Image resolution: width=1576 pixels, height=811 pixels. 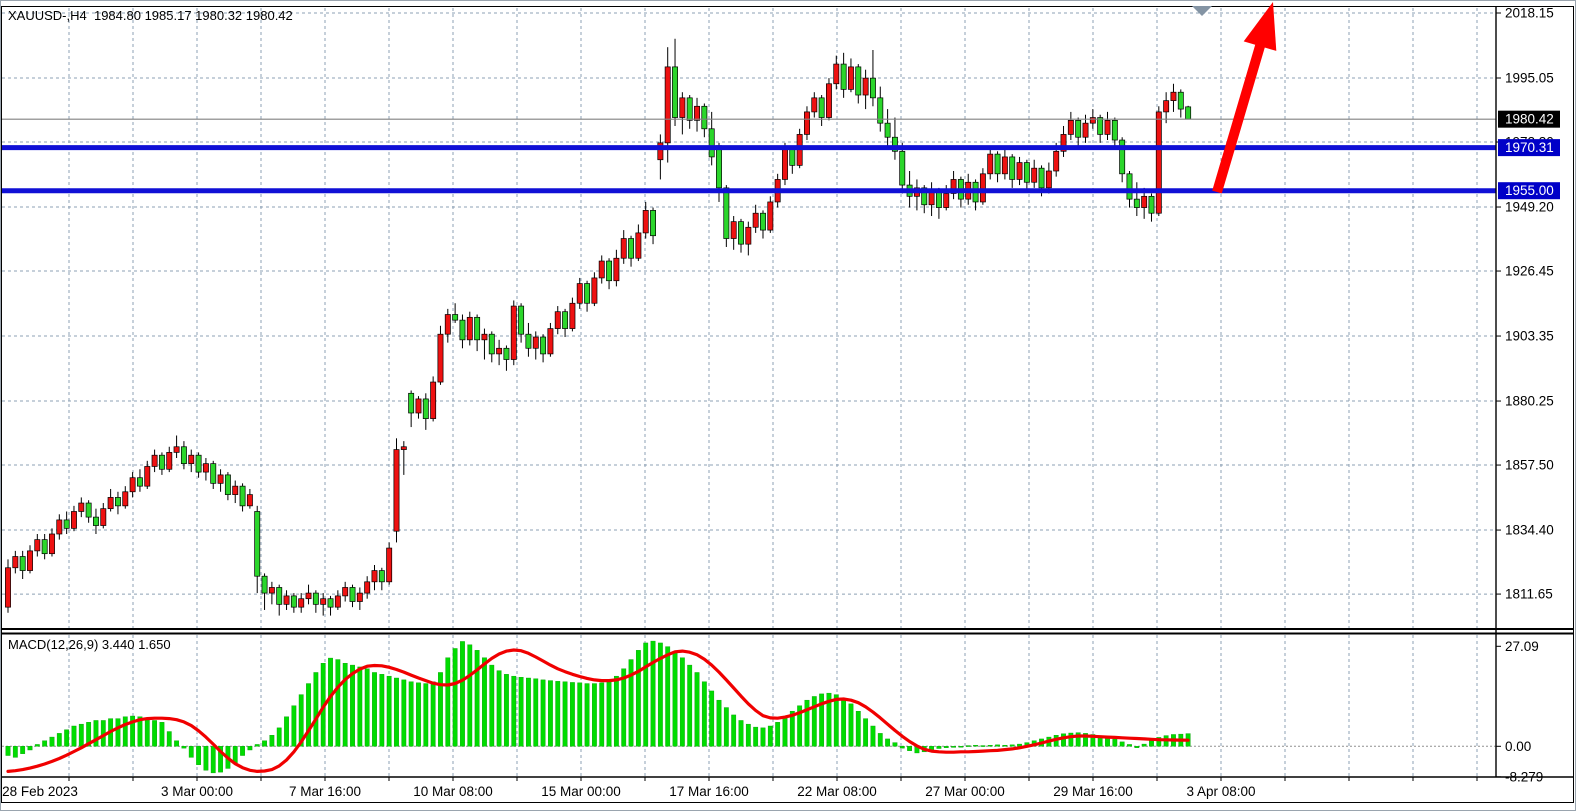 What do you see at coordinates (325, 791) in the screenshot?
I see `time-axis-label: 7 Mar 16:00` at bounding box center [325, 791].